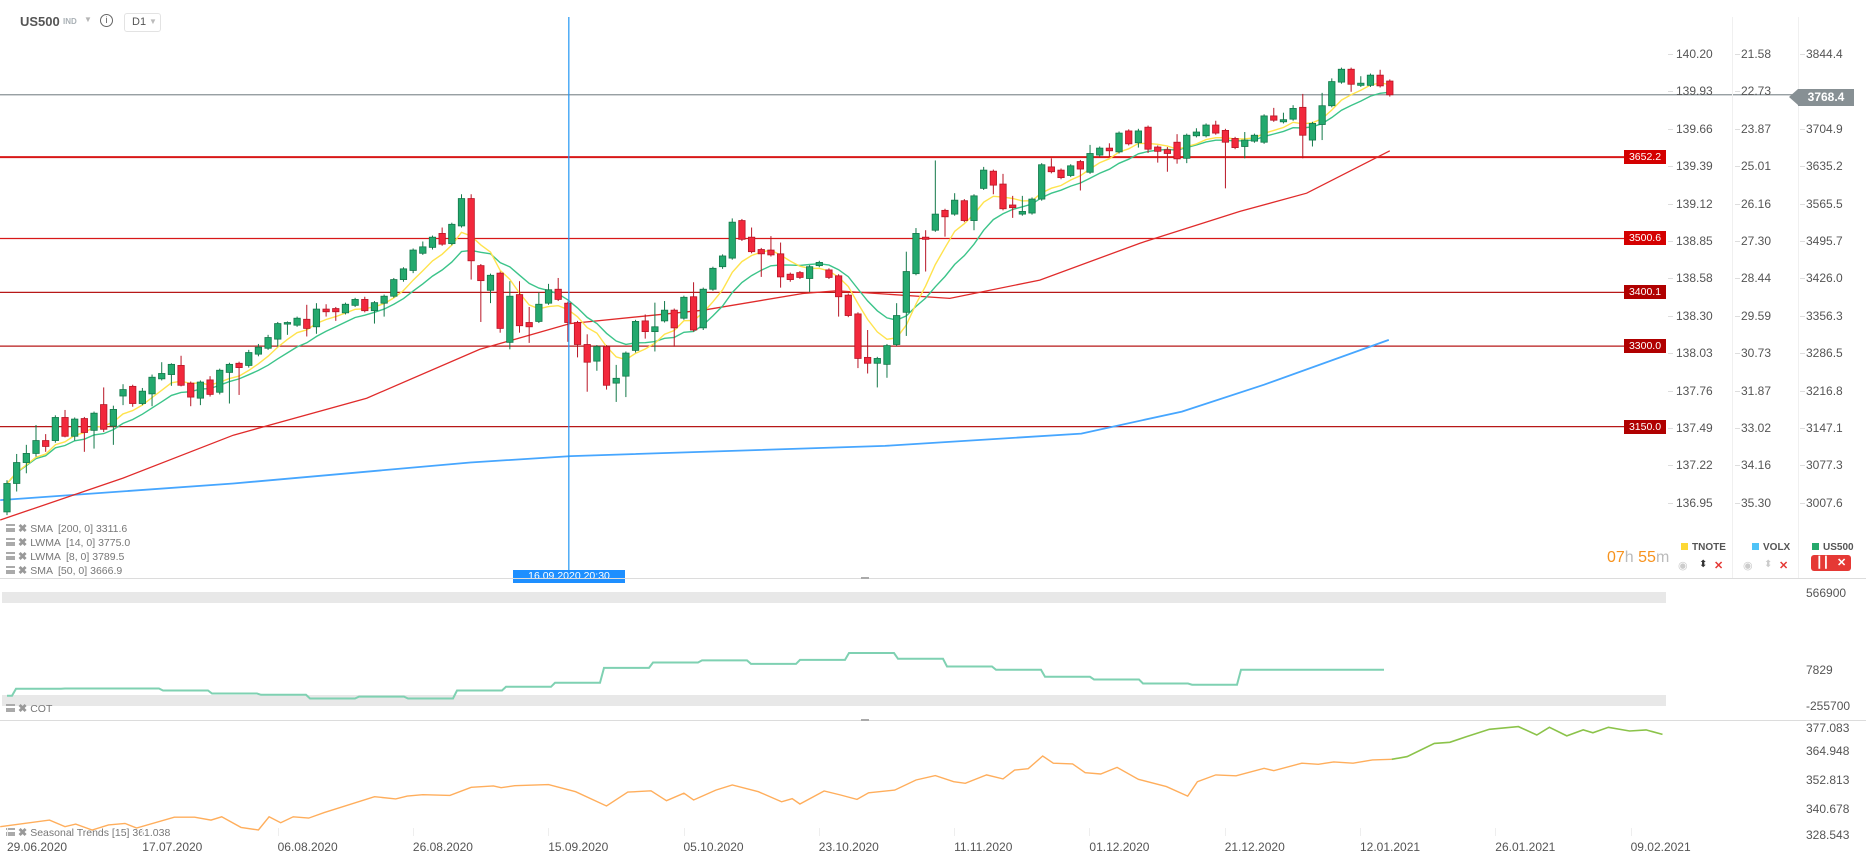 The height and width of the screenshot is (865, 1866). I want to click on indicator-value: 3789.5, so click(108, 557).